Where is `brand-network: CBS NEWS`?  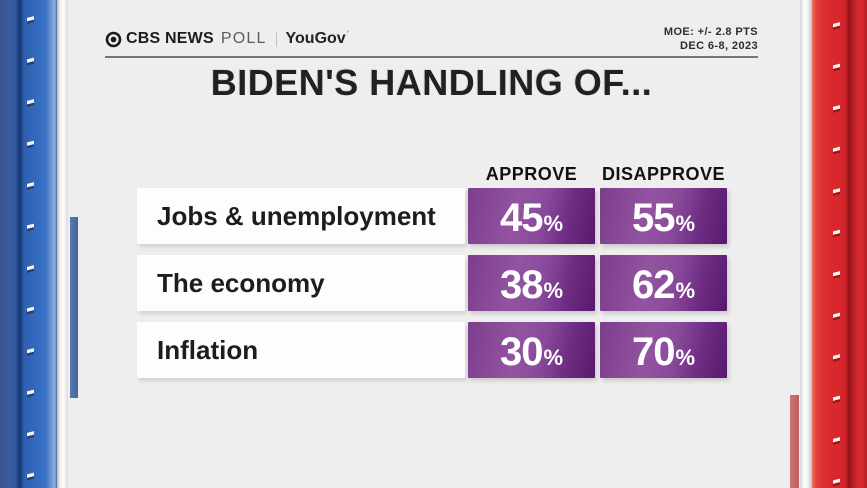
brand-network: CBS NEWS is located at coordinates (170, 38).